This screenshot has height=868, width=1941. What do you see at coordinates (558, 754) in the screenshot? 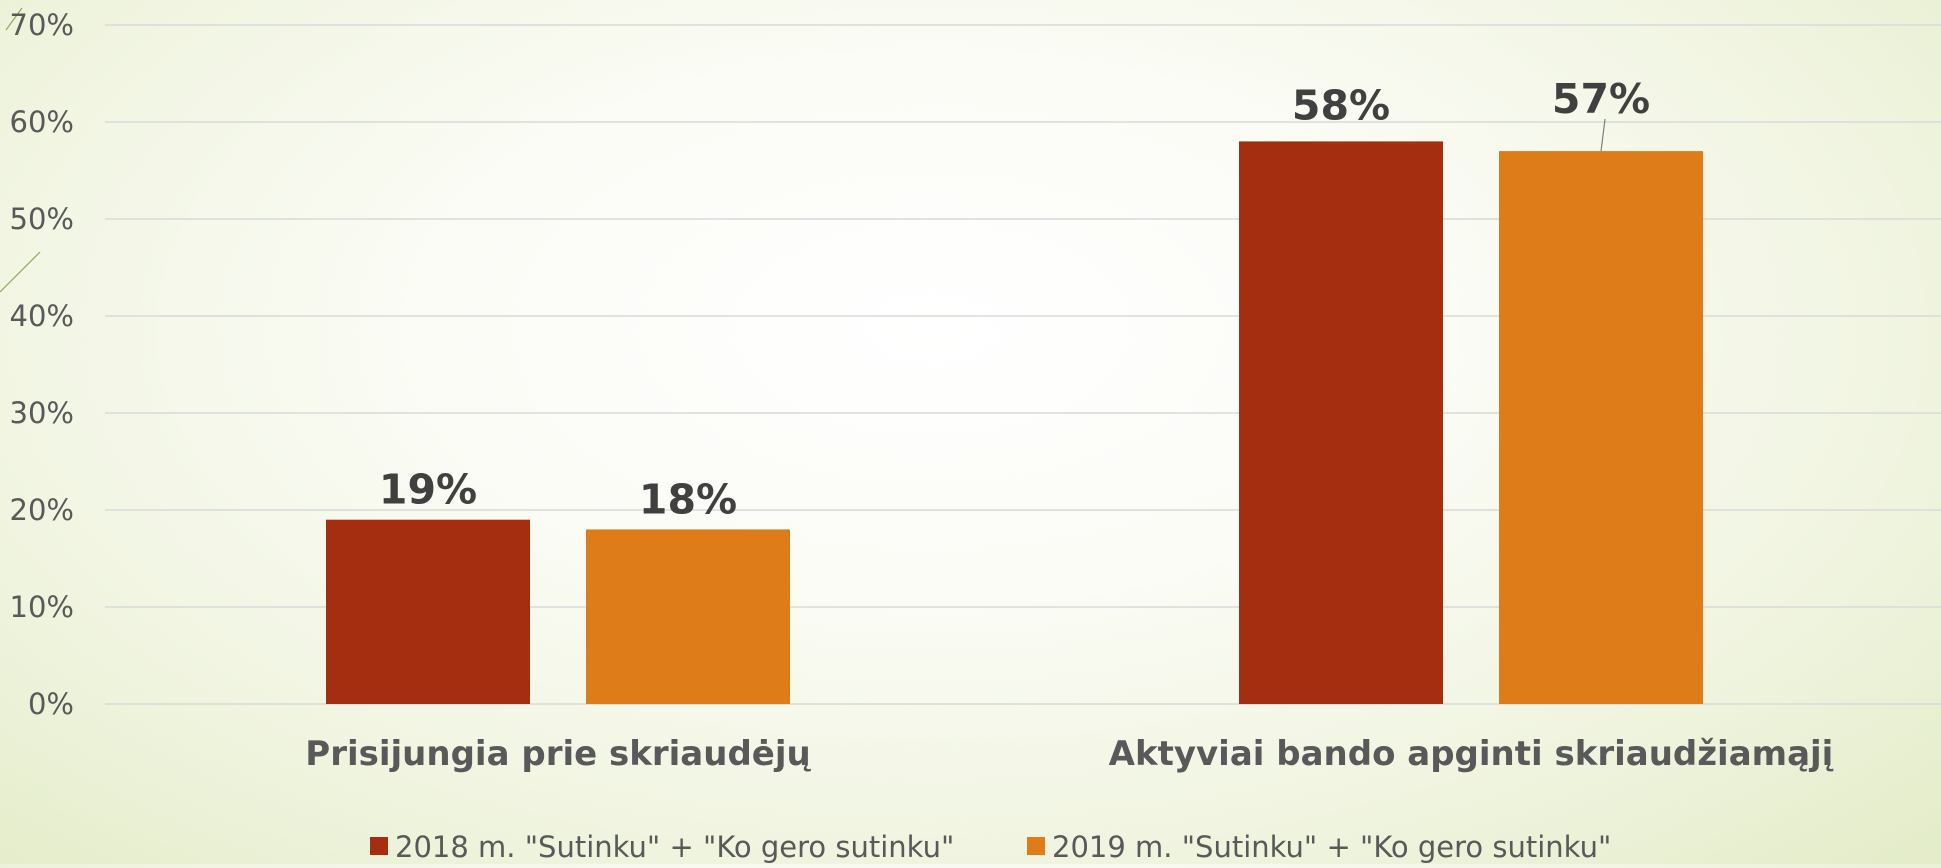
I see `category-label: Prisijungia prie skriaudėjų` at bounding box center [558, 754].